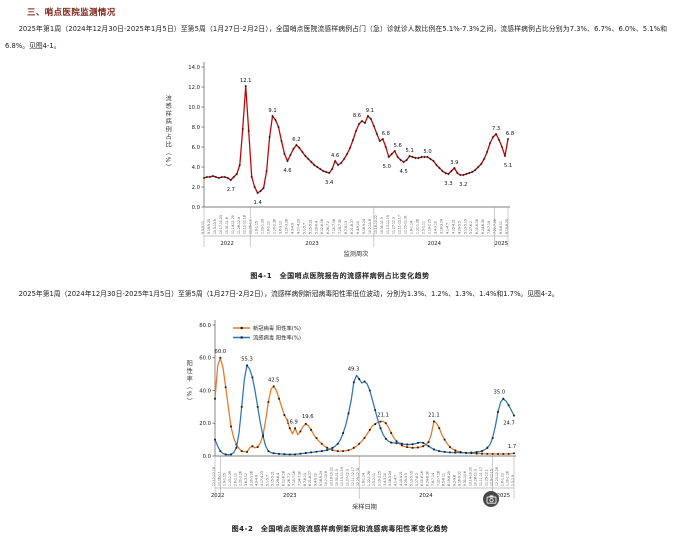 The height and width of the screenshot is (545, 680). Describe the element at coordinates (454, 480) in the screenshot. I see `svg-text: 9.2-9.8` at that location.